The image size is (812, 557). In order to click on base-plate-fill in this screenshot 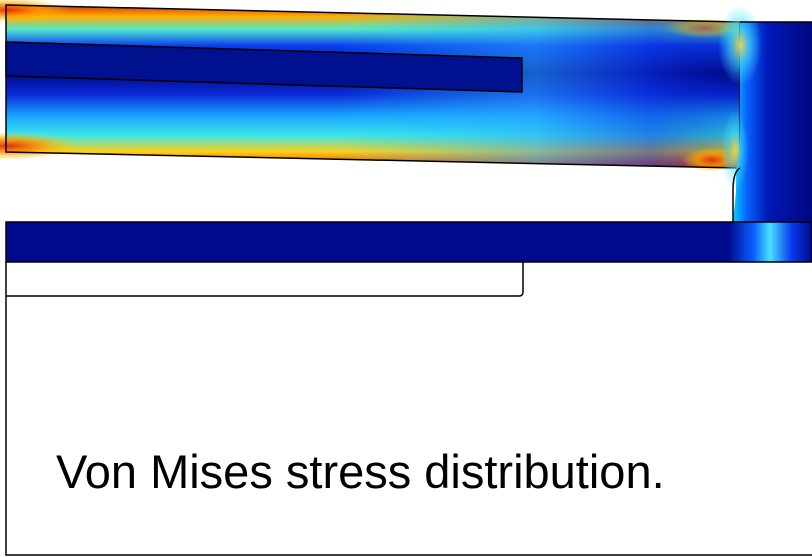, I will do `click(409, 242)`.